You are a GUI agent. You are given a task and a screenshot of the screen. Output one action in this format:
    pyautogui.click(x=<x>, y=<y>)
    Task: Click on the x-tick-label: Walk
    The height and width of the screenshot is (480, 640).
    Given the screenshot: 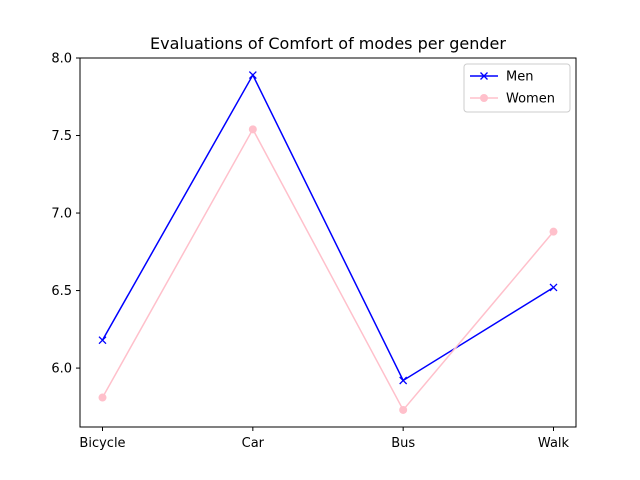 What is the action you would take?
    pyautogui.click(x=554, y=443)
    